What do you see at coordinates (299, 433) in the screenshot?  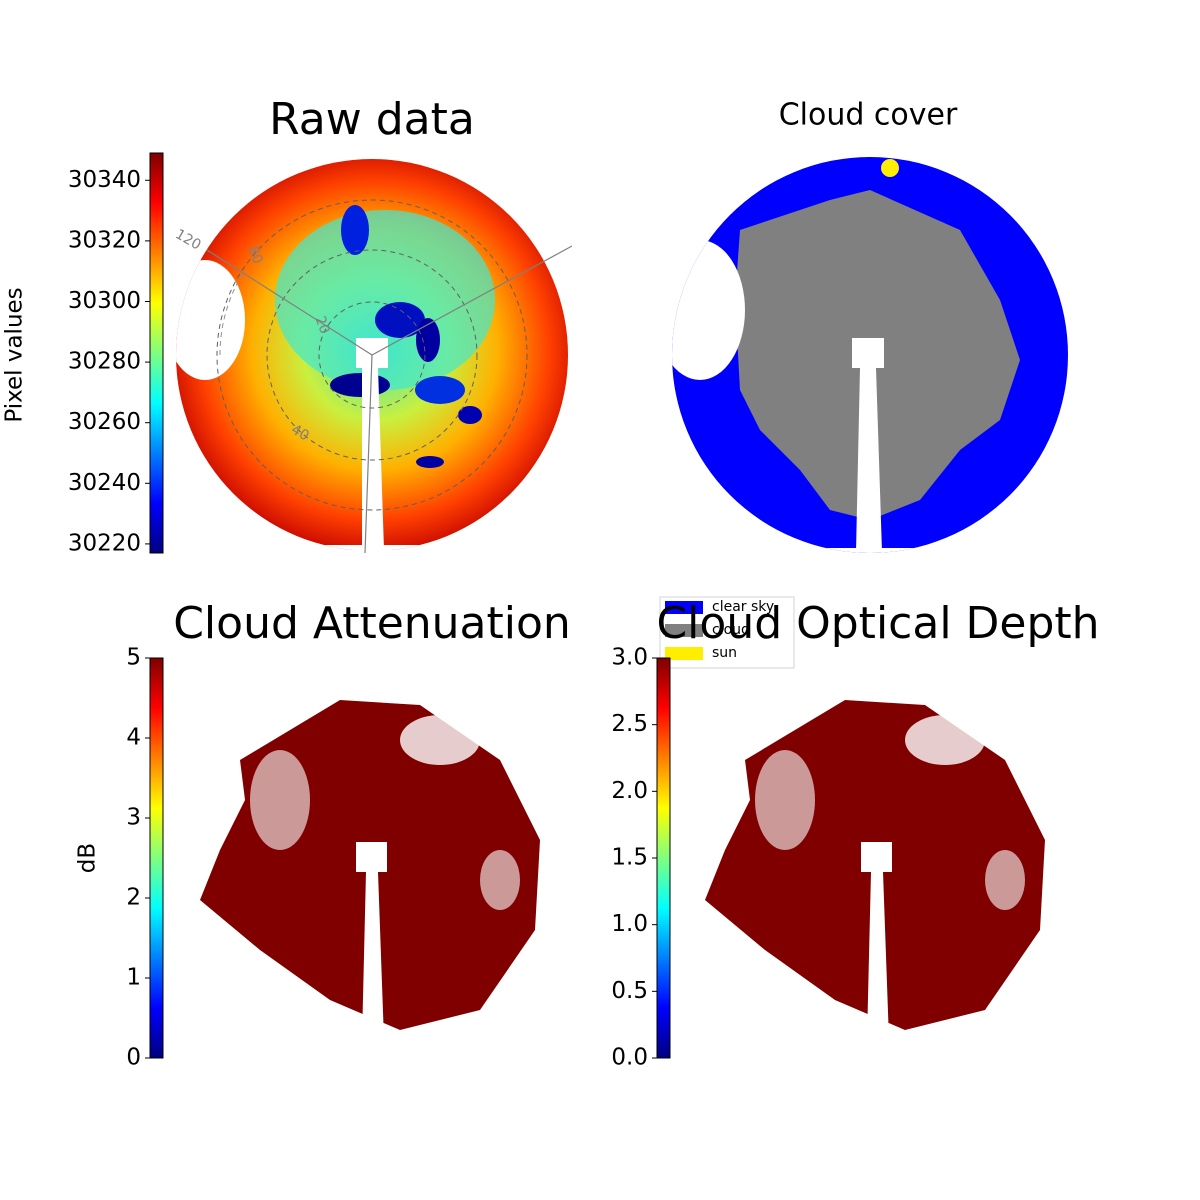 I see `polar-label: 40` at bounding box center [299, 433].